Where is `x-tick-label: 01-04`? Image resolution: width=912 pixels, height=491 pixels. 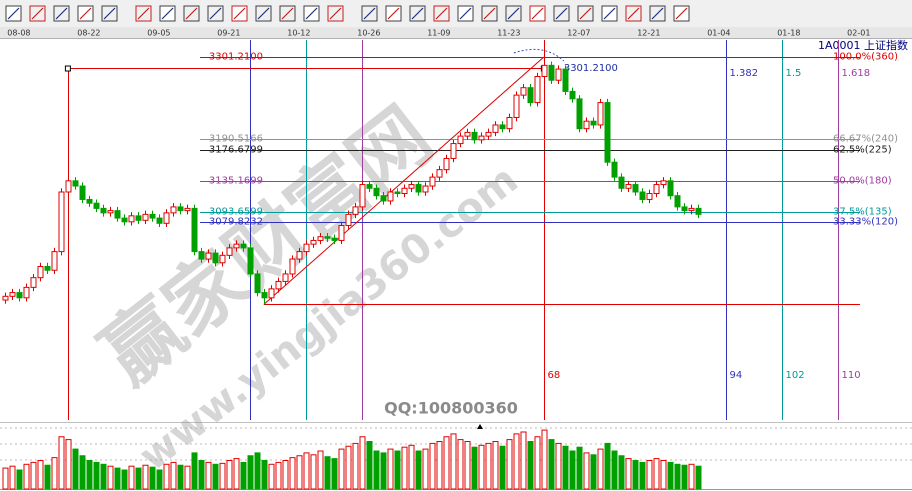 x-tick-label: 01-04 is located at coordinates (718, 33).